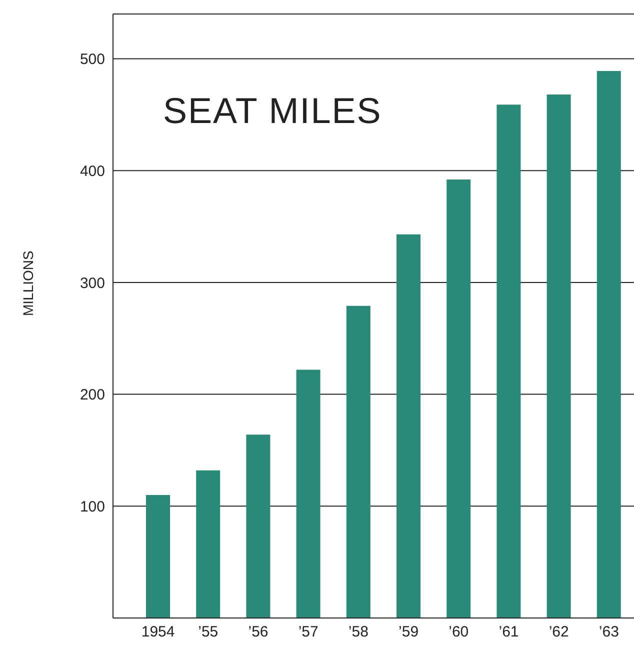  What do you see at coordinates (28, 283) in the screenshot?
I see `y-axis-title: MILLIONS` at bounding box center [28, 283].